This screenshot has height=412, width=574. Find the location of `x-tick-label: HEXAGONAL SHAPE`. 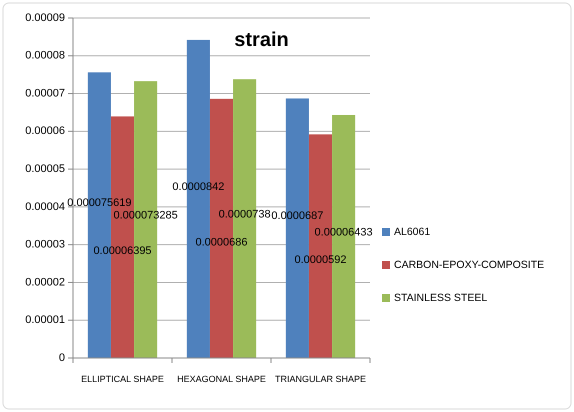

x-tick-label: HEXAGONAL SHAPE is located at coordinates (221, 379).